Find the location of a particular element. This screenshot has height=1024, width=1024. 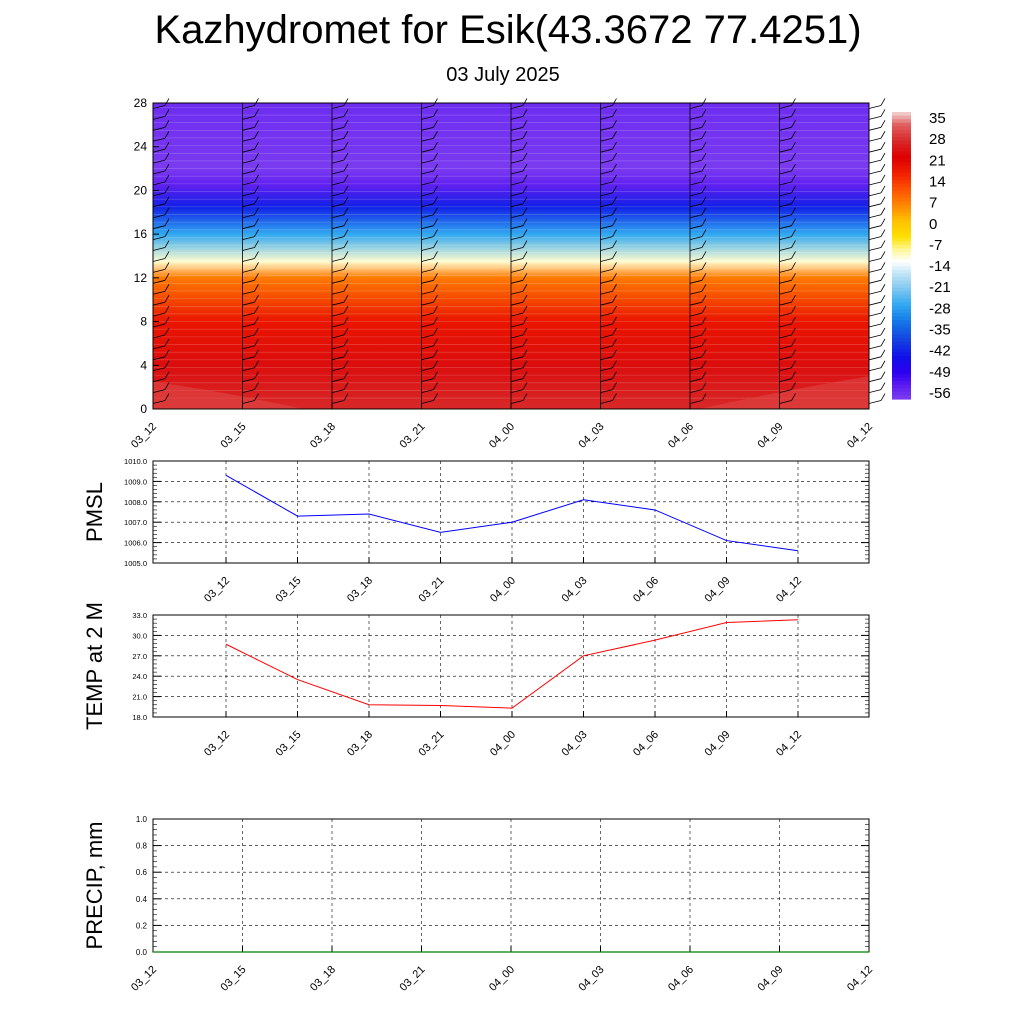

y-axis-title: PMSL is located at coordinates (94, 512).